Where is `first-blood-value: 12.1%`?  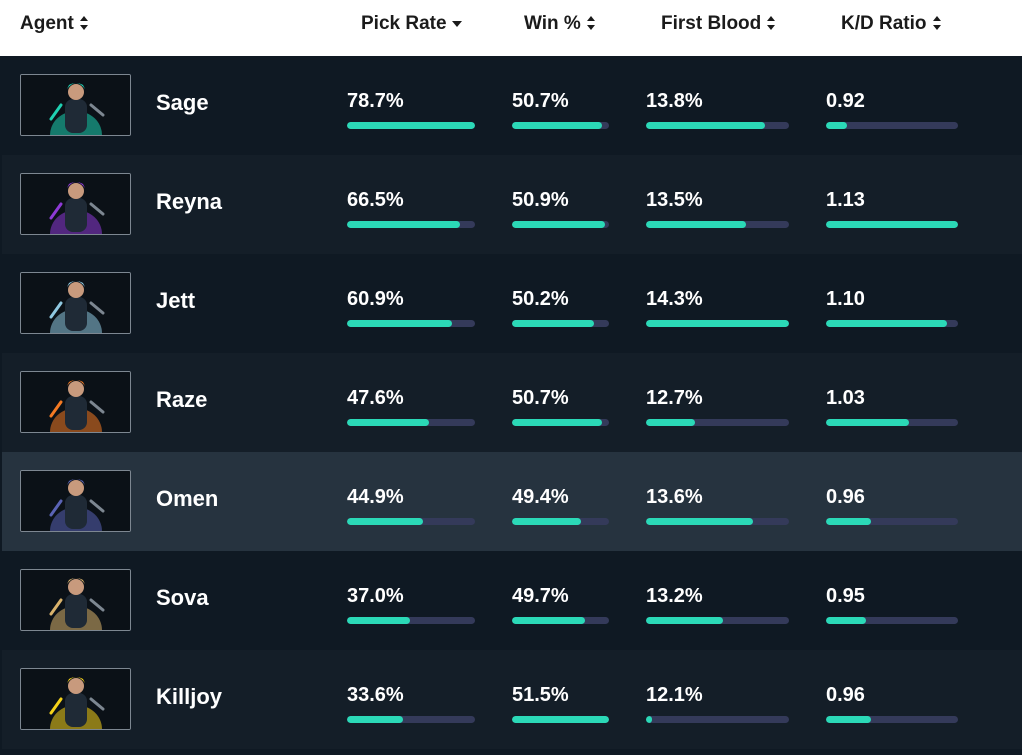 first-blood-value: 12.1% is located at coordinates (674, 695).